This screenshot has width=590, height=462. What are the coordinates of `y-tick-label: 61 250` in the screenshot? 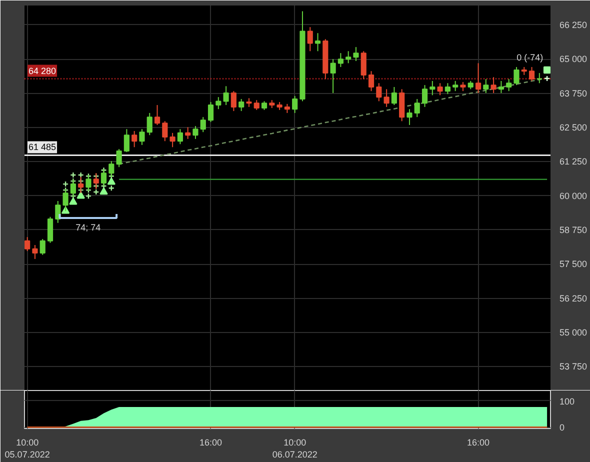 It's located at (574, 161).